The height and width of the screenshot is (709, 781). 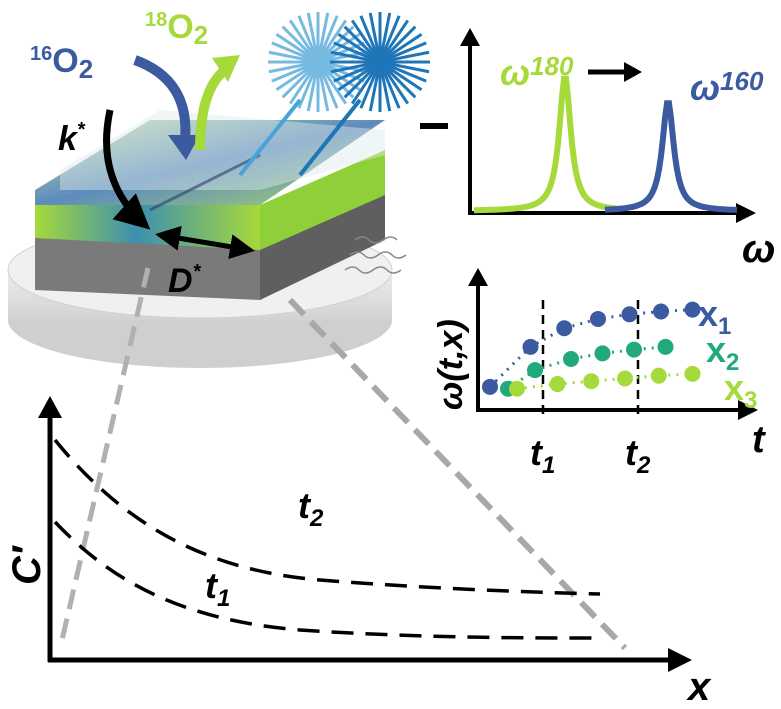 What do you see at coordinates (185, 280) in the screenshot?
I see `d-star-label: D*` at bounding box center [185, 280].